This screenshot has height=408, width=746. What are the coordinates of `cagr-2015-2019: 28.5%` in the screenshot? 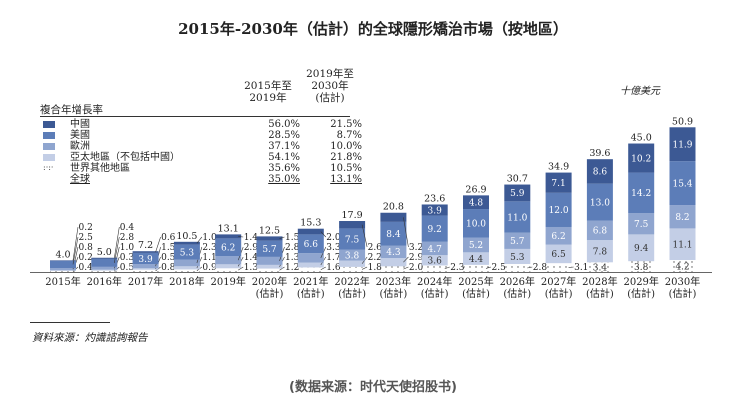 It's located at (284, 135).